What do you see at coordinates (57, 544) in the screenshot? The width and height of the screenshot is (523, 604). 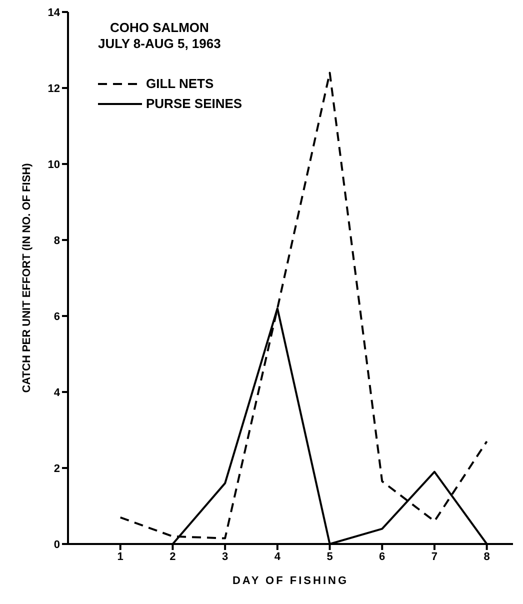 I see `y-tick-label: 0` at bounding box center [57, 544].